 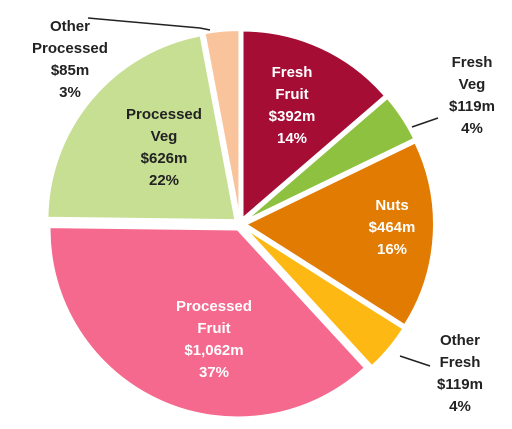 What do you see at coordinates (214, 340) in the screenshot?
I see `slice-label: Processed Fruit $1,062m 37%` at bounding box center [214, 340].